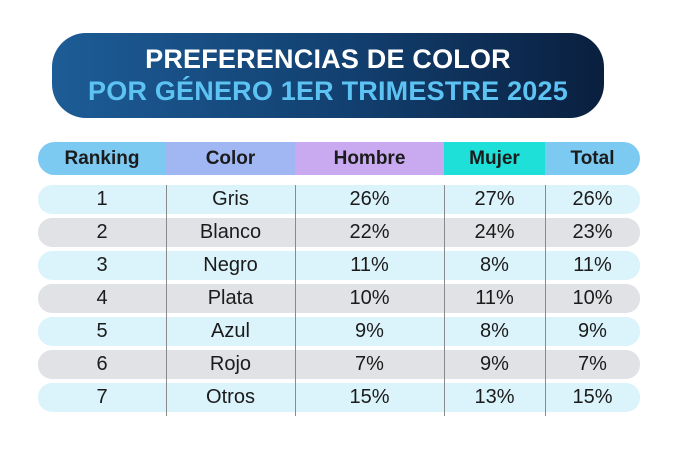 The width and height of the screenshot is (678, 450). Describe the element at coordinates (592, 397) in the screenshot. I see `cell-total: 15%` at that location.